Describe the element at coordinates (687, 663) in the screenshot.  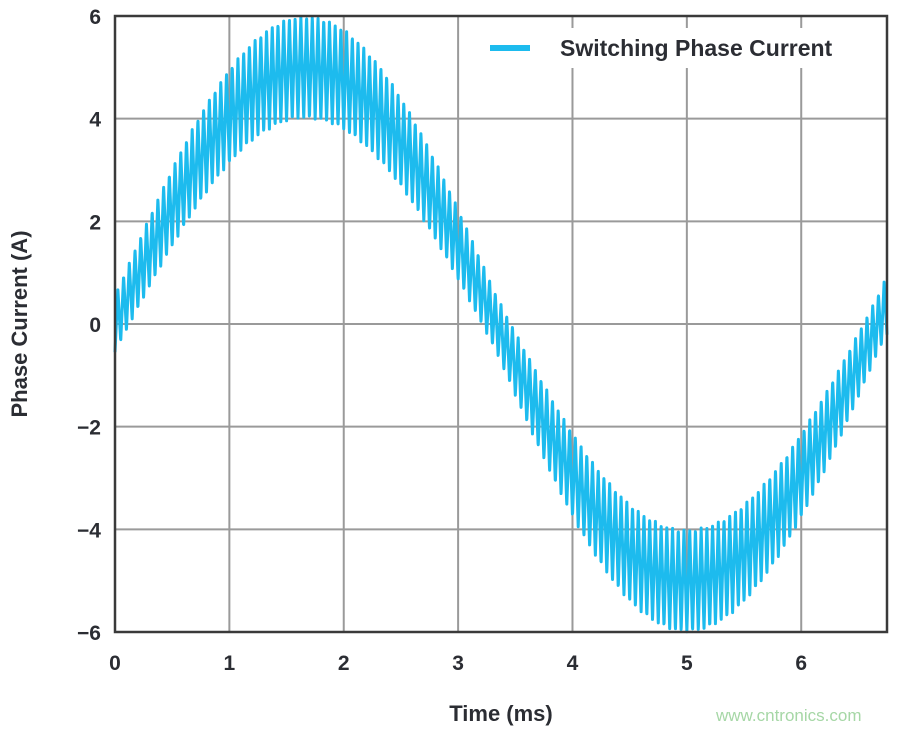
I see `x-tick-label: 5` at that location.